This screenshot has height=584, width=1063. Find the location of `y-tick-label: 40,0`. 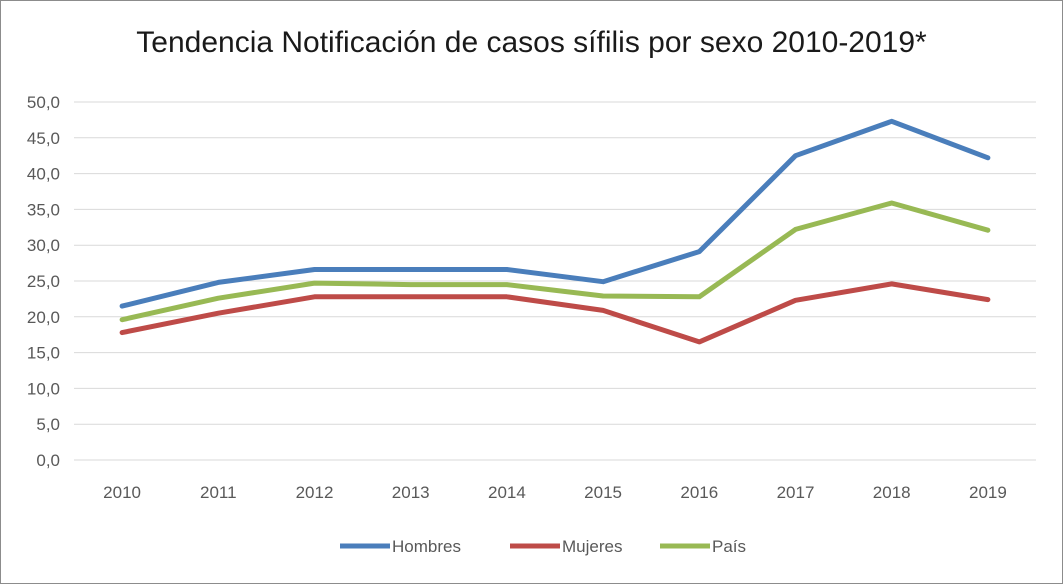

y-tick-label: 40,0 is located at coordinates (43, 174).